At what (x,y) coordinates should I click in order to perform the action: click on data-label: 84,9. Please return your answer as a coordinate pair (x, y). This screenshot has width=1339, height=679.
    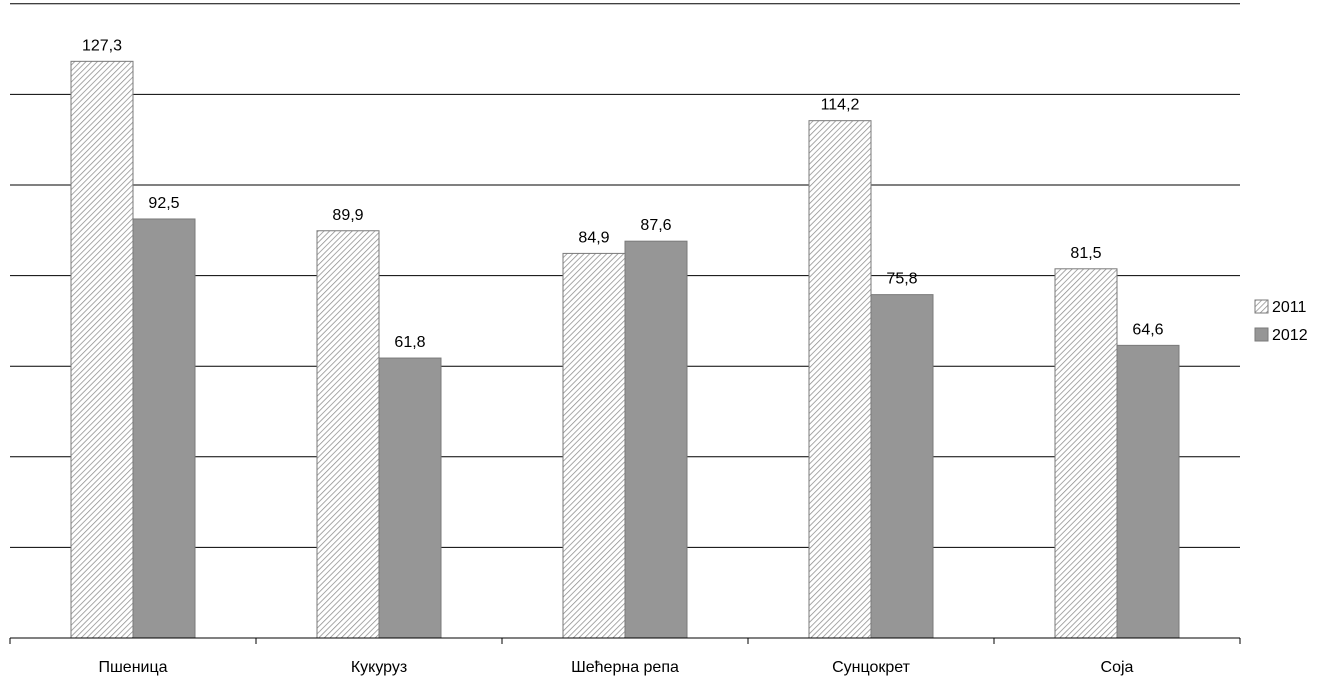
    Looking at the image, I should click on (593, 237).